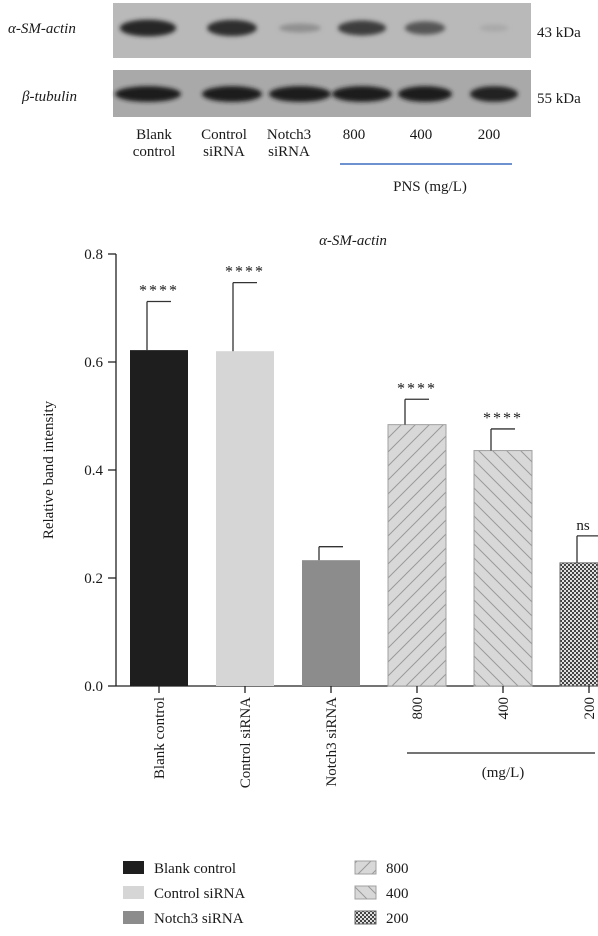 Image resolution: width=598 pixels, height=936 pixels. What do you see at coordinates (246, 742) in the screenshot?
I see `x-tick-label: Control siRNA` at bounding box center [246, 742].